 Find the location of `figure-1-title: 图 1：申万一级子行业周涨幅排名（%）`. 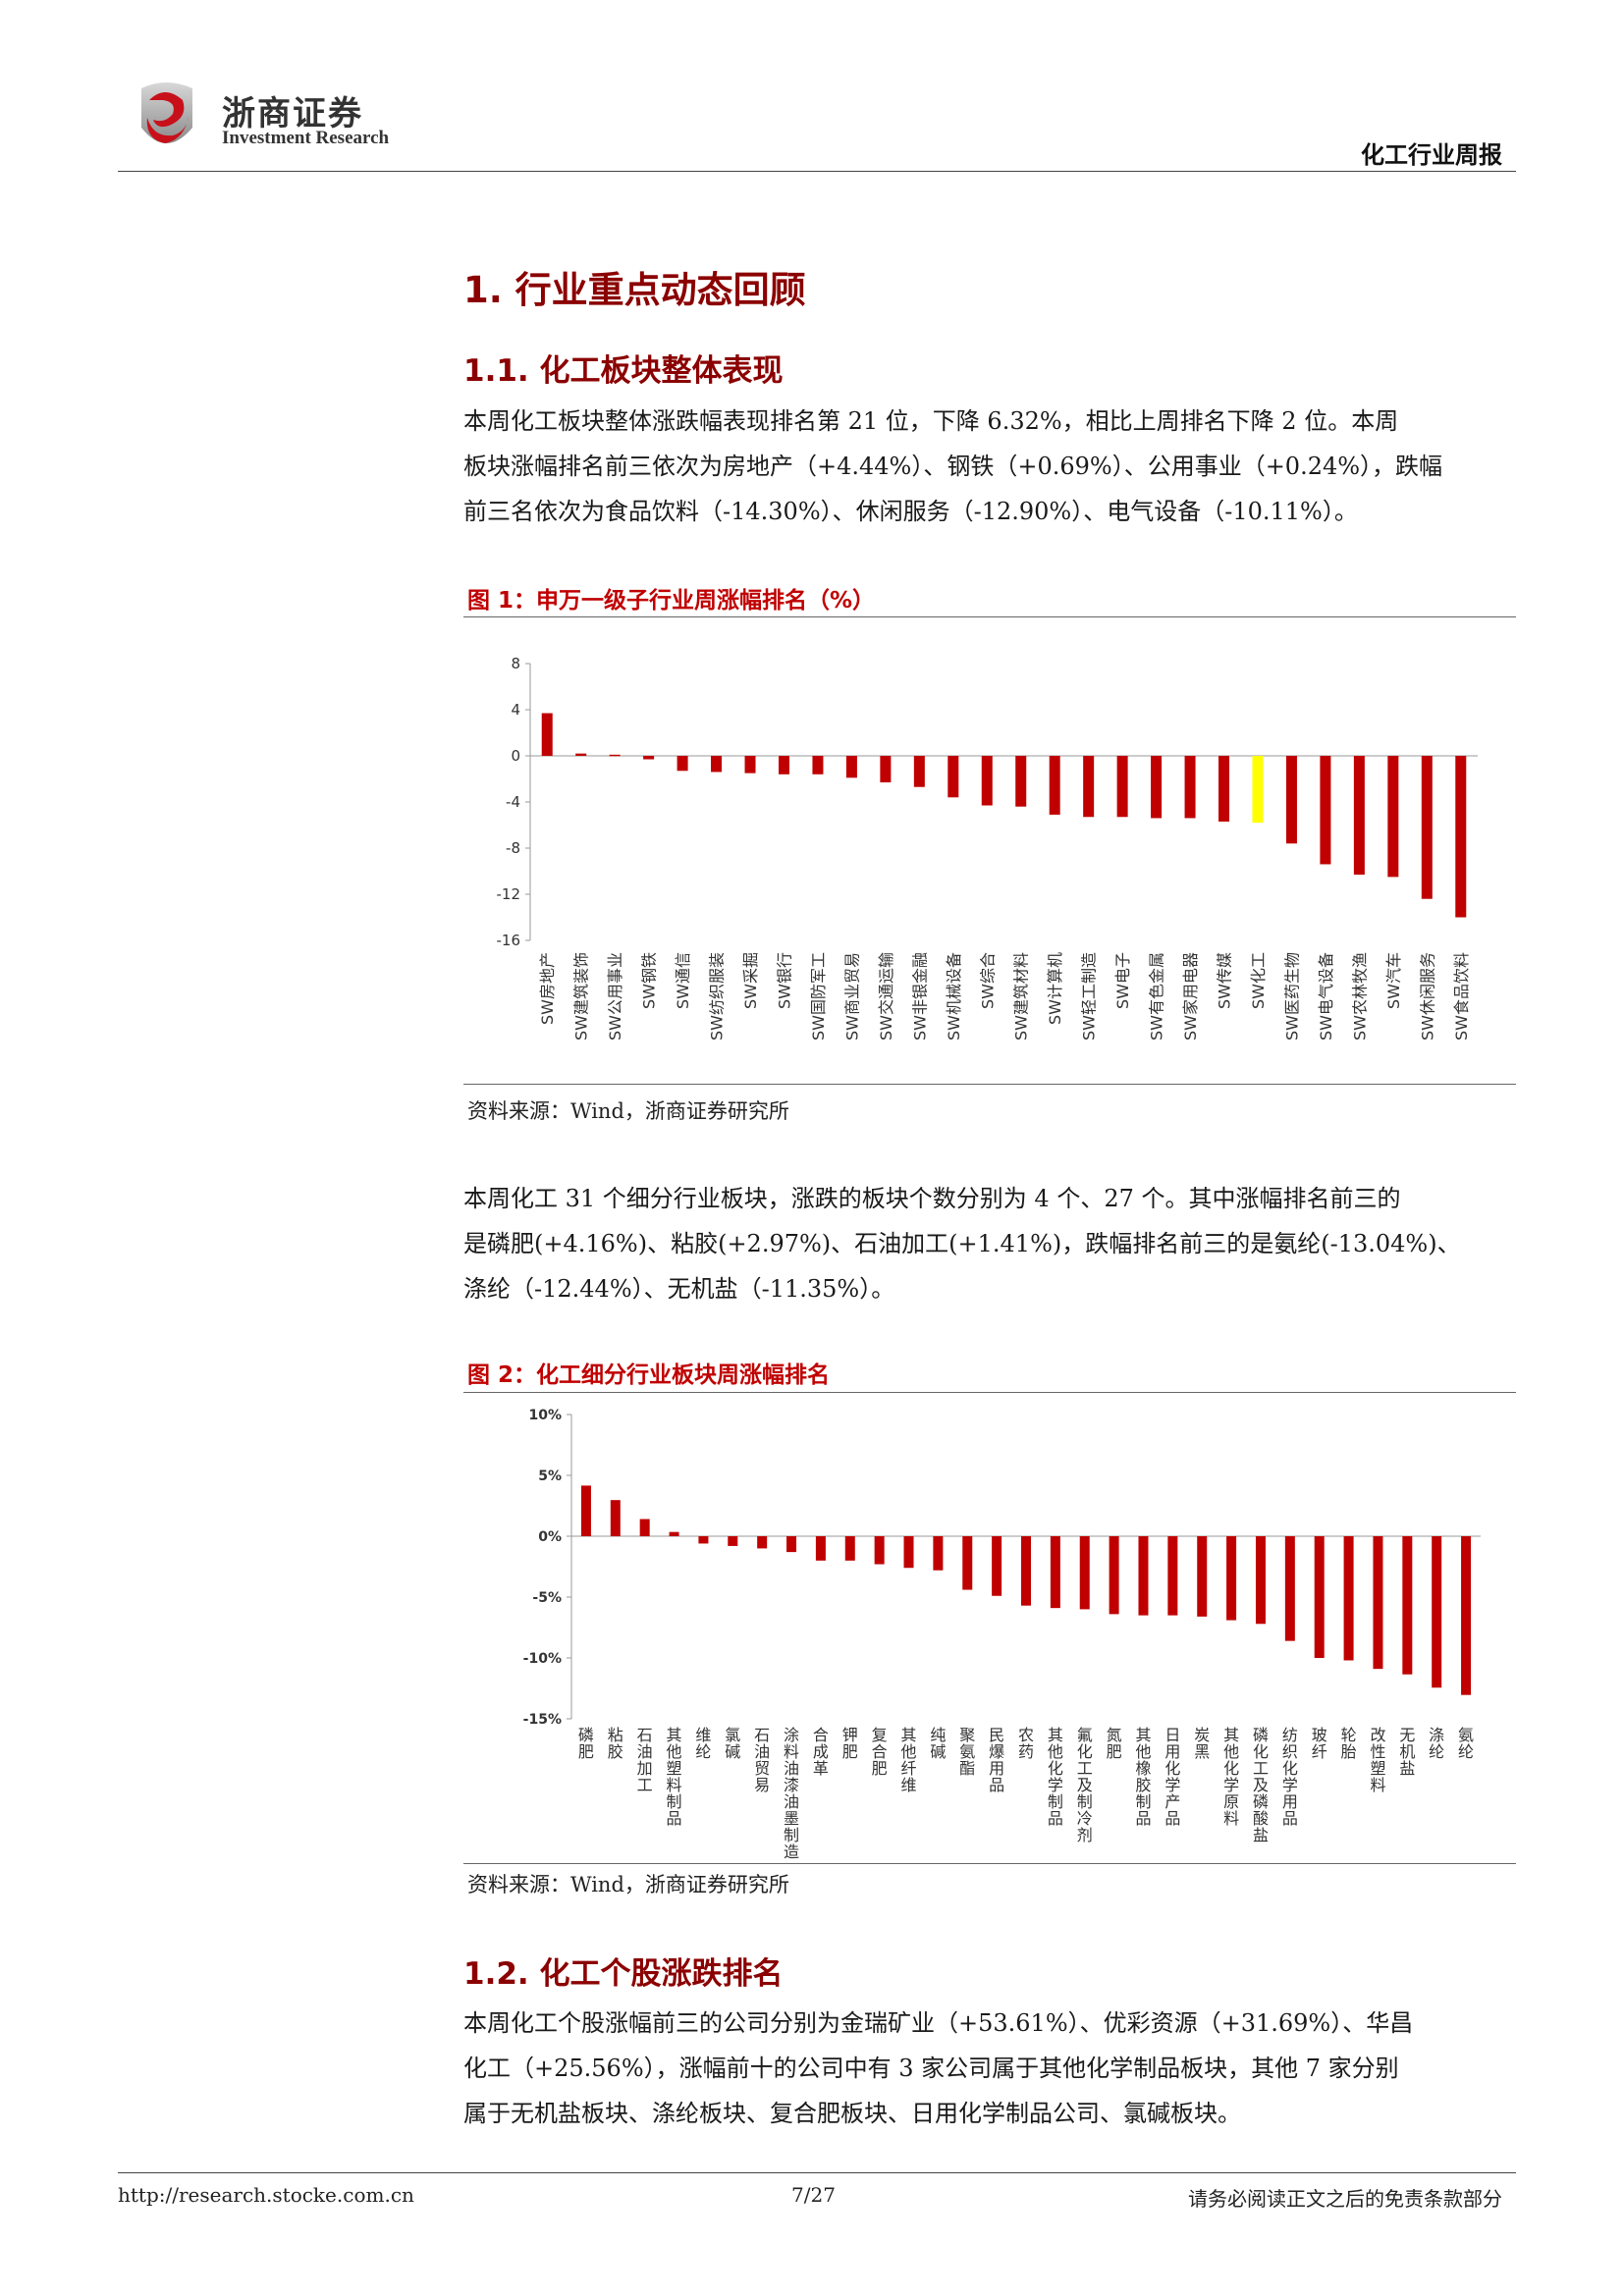

figure-1-title: 图 1：申万一级子行业周涨幅排名（%） is located at coordinates (671, 601).